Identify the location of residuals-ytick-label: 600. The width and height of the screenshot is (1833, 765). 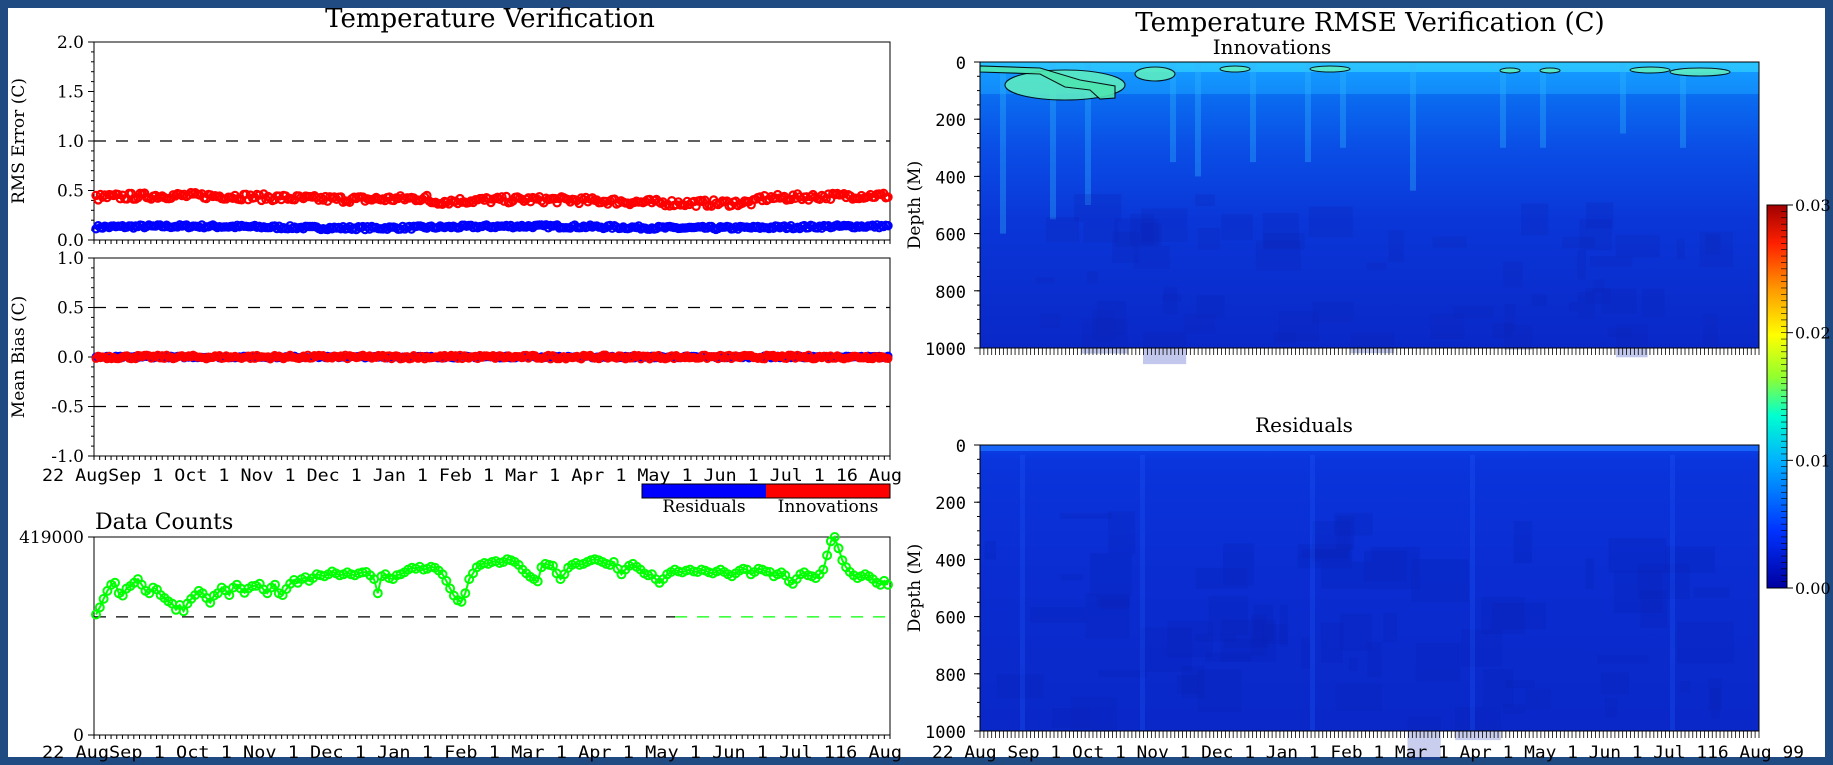
(950, 619).